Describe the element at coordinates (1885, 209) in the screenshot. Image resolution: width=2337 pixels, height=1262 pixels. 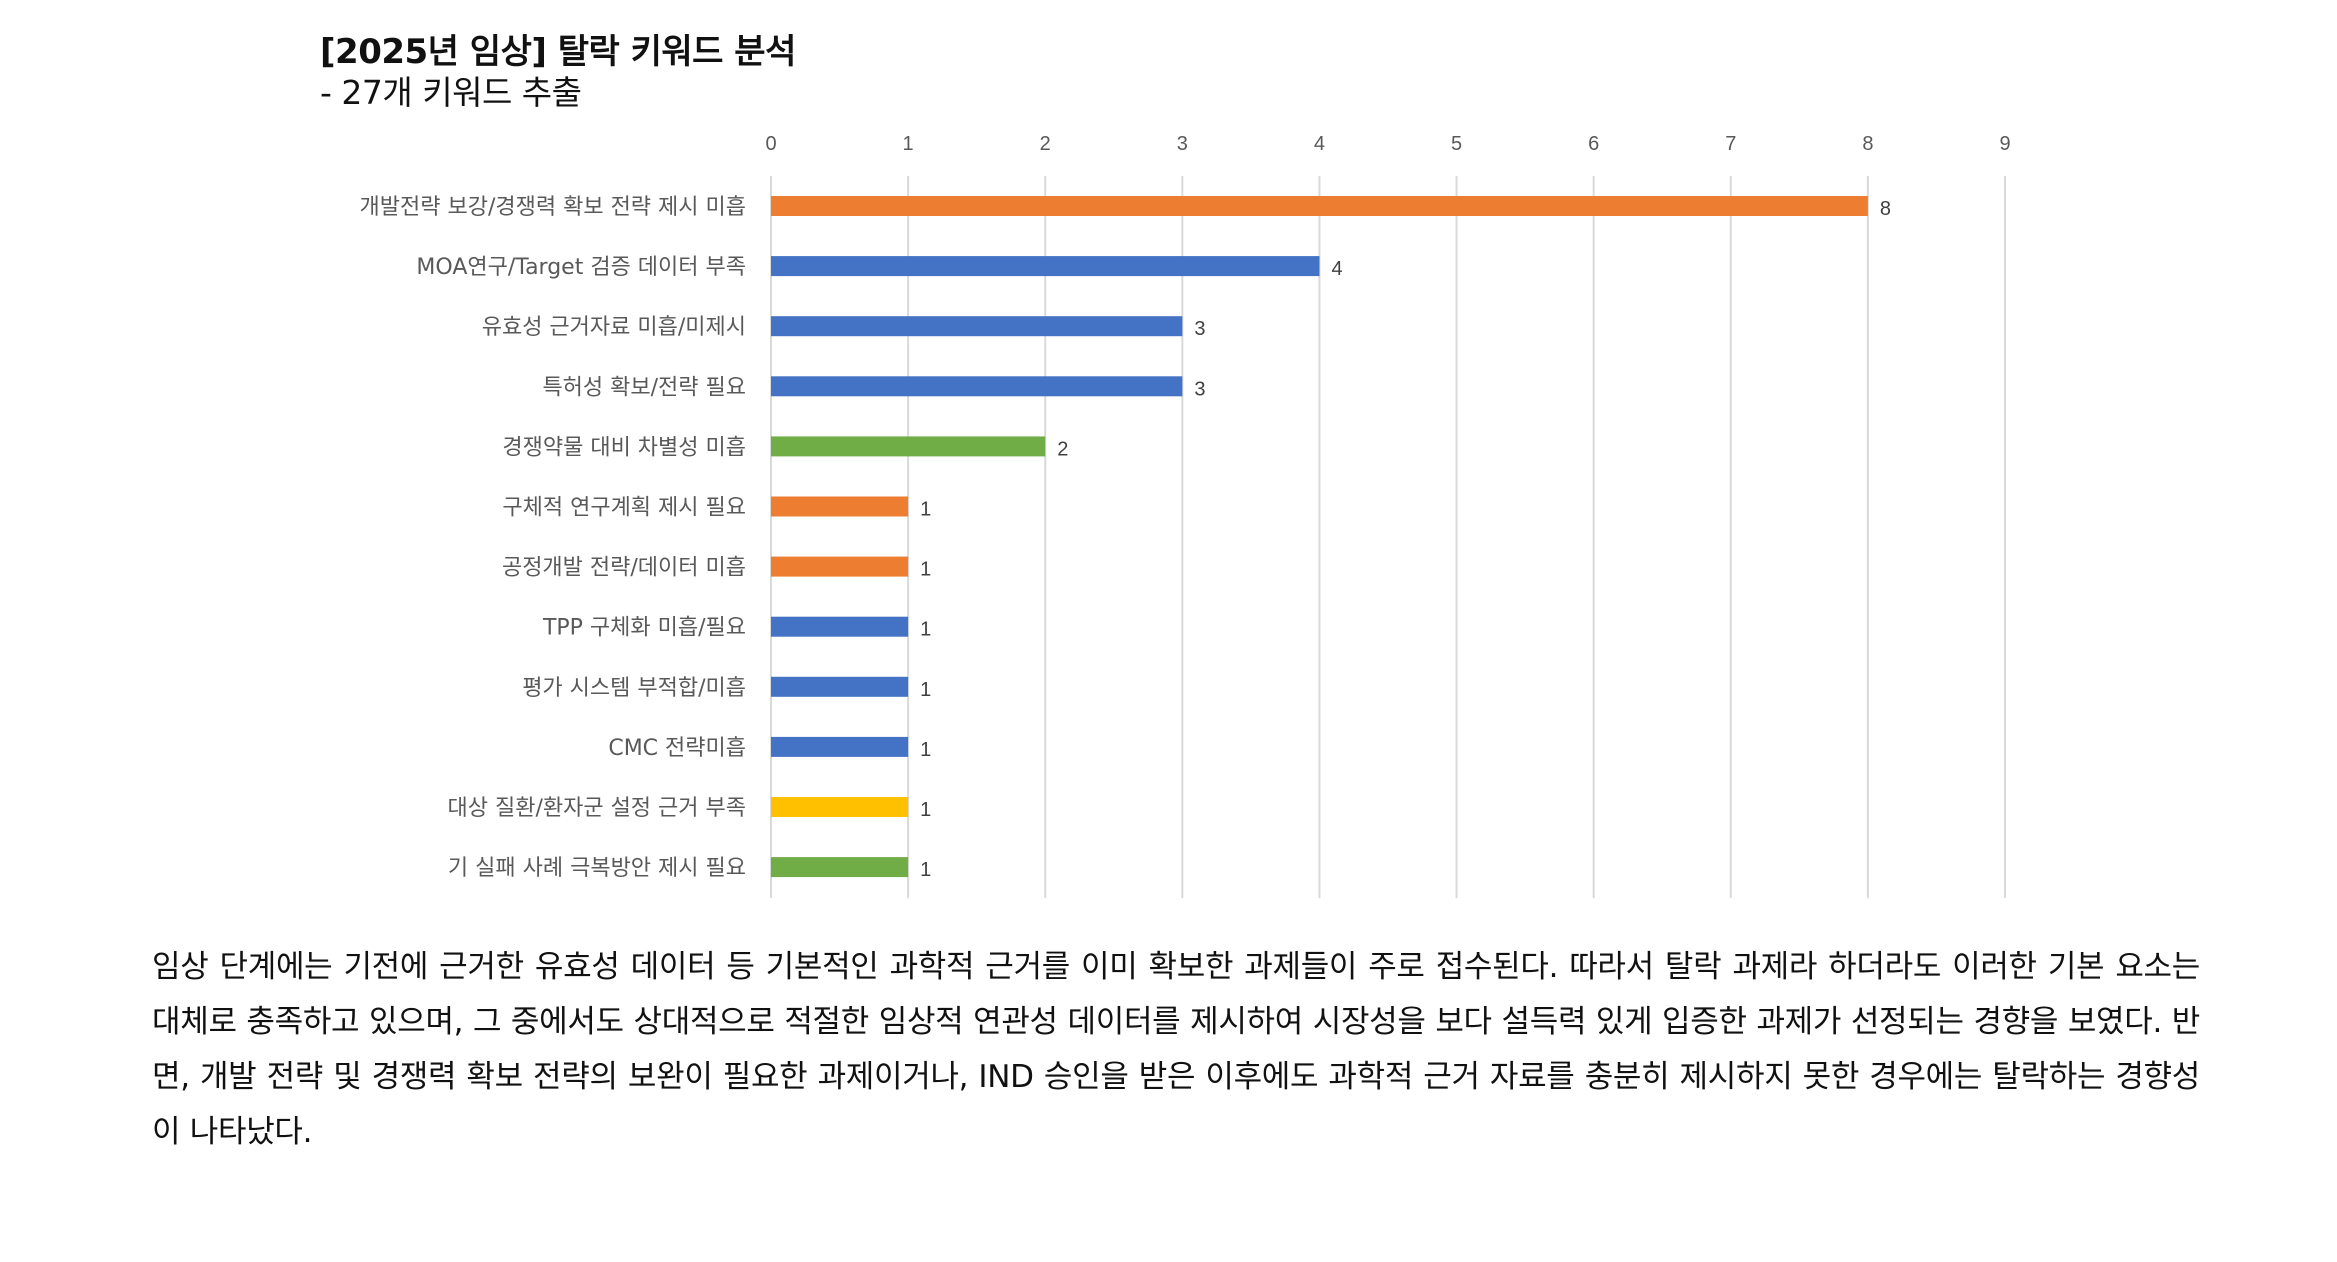
I see `data-label: 8` at that location.